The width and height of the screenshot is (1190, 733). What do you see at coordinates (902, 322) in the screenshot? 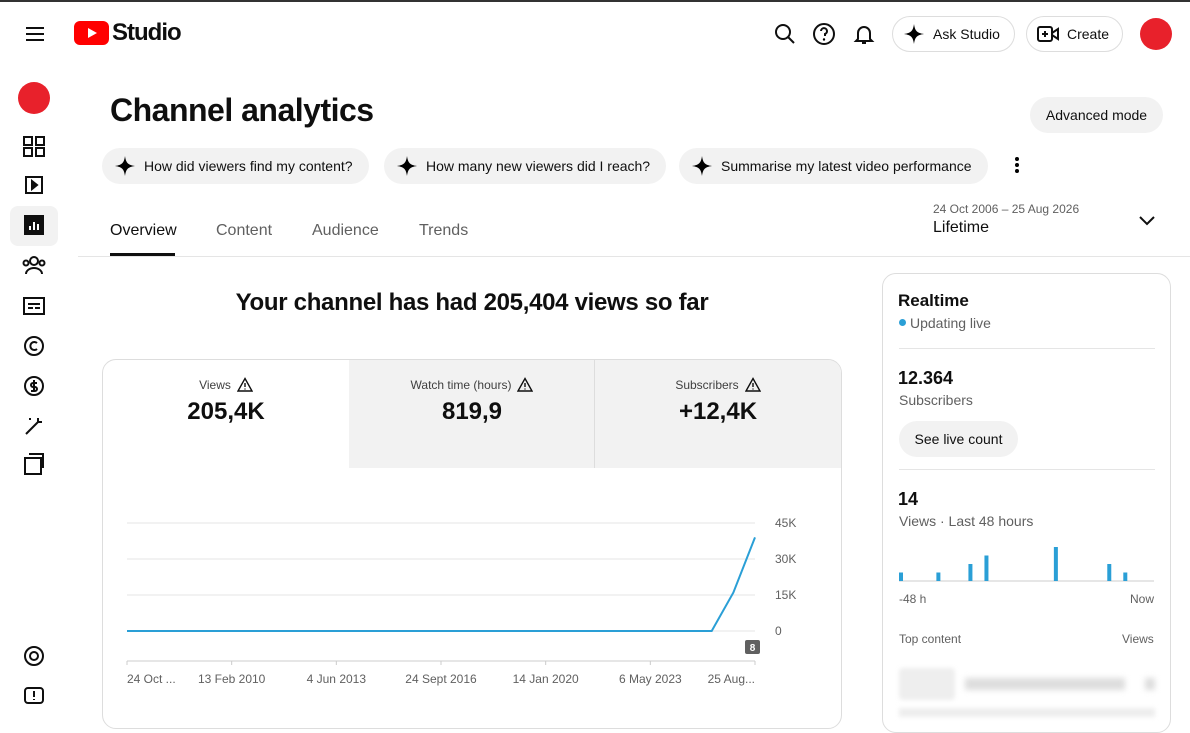
I see `live-dot` at bounding box center [902, 322].